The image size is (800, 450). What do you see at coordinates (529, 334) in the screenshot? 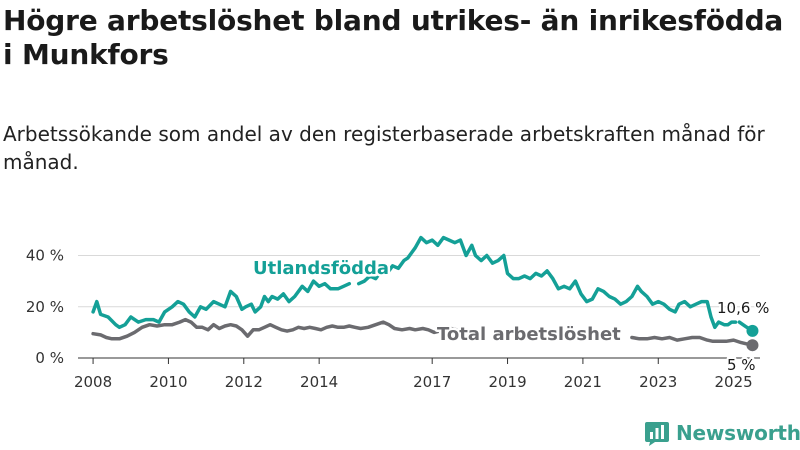
I see `series-label-total: Total arbetslöshet` at bounding box center [529, 334].